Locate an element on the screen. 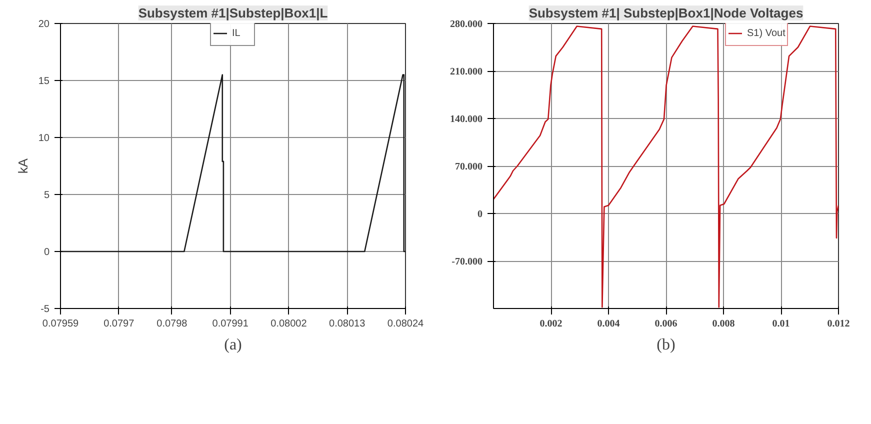  x-tick-label: 0.07959 is located at coordinates (61, 324).